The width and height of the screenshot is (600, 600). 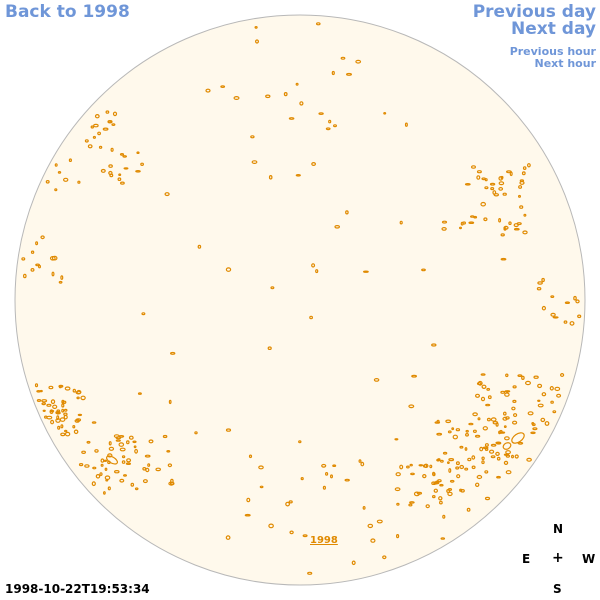 What do you see at coordinates (534, 12) in the screenshot?
I see `previous-day-link: Previous day` at bounding box center [534, 12].